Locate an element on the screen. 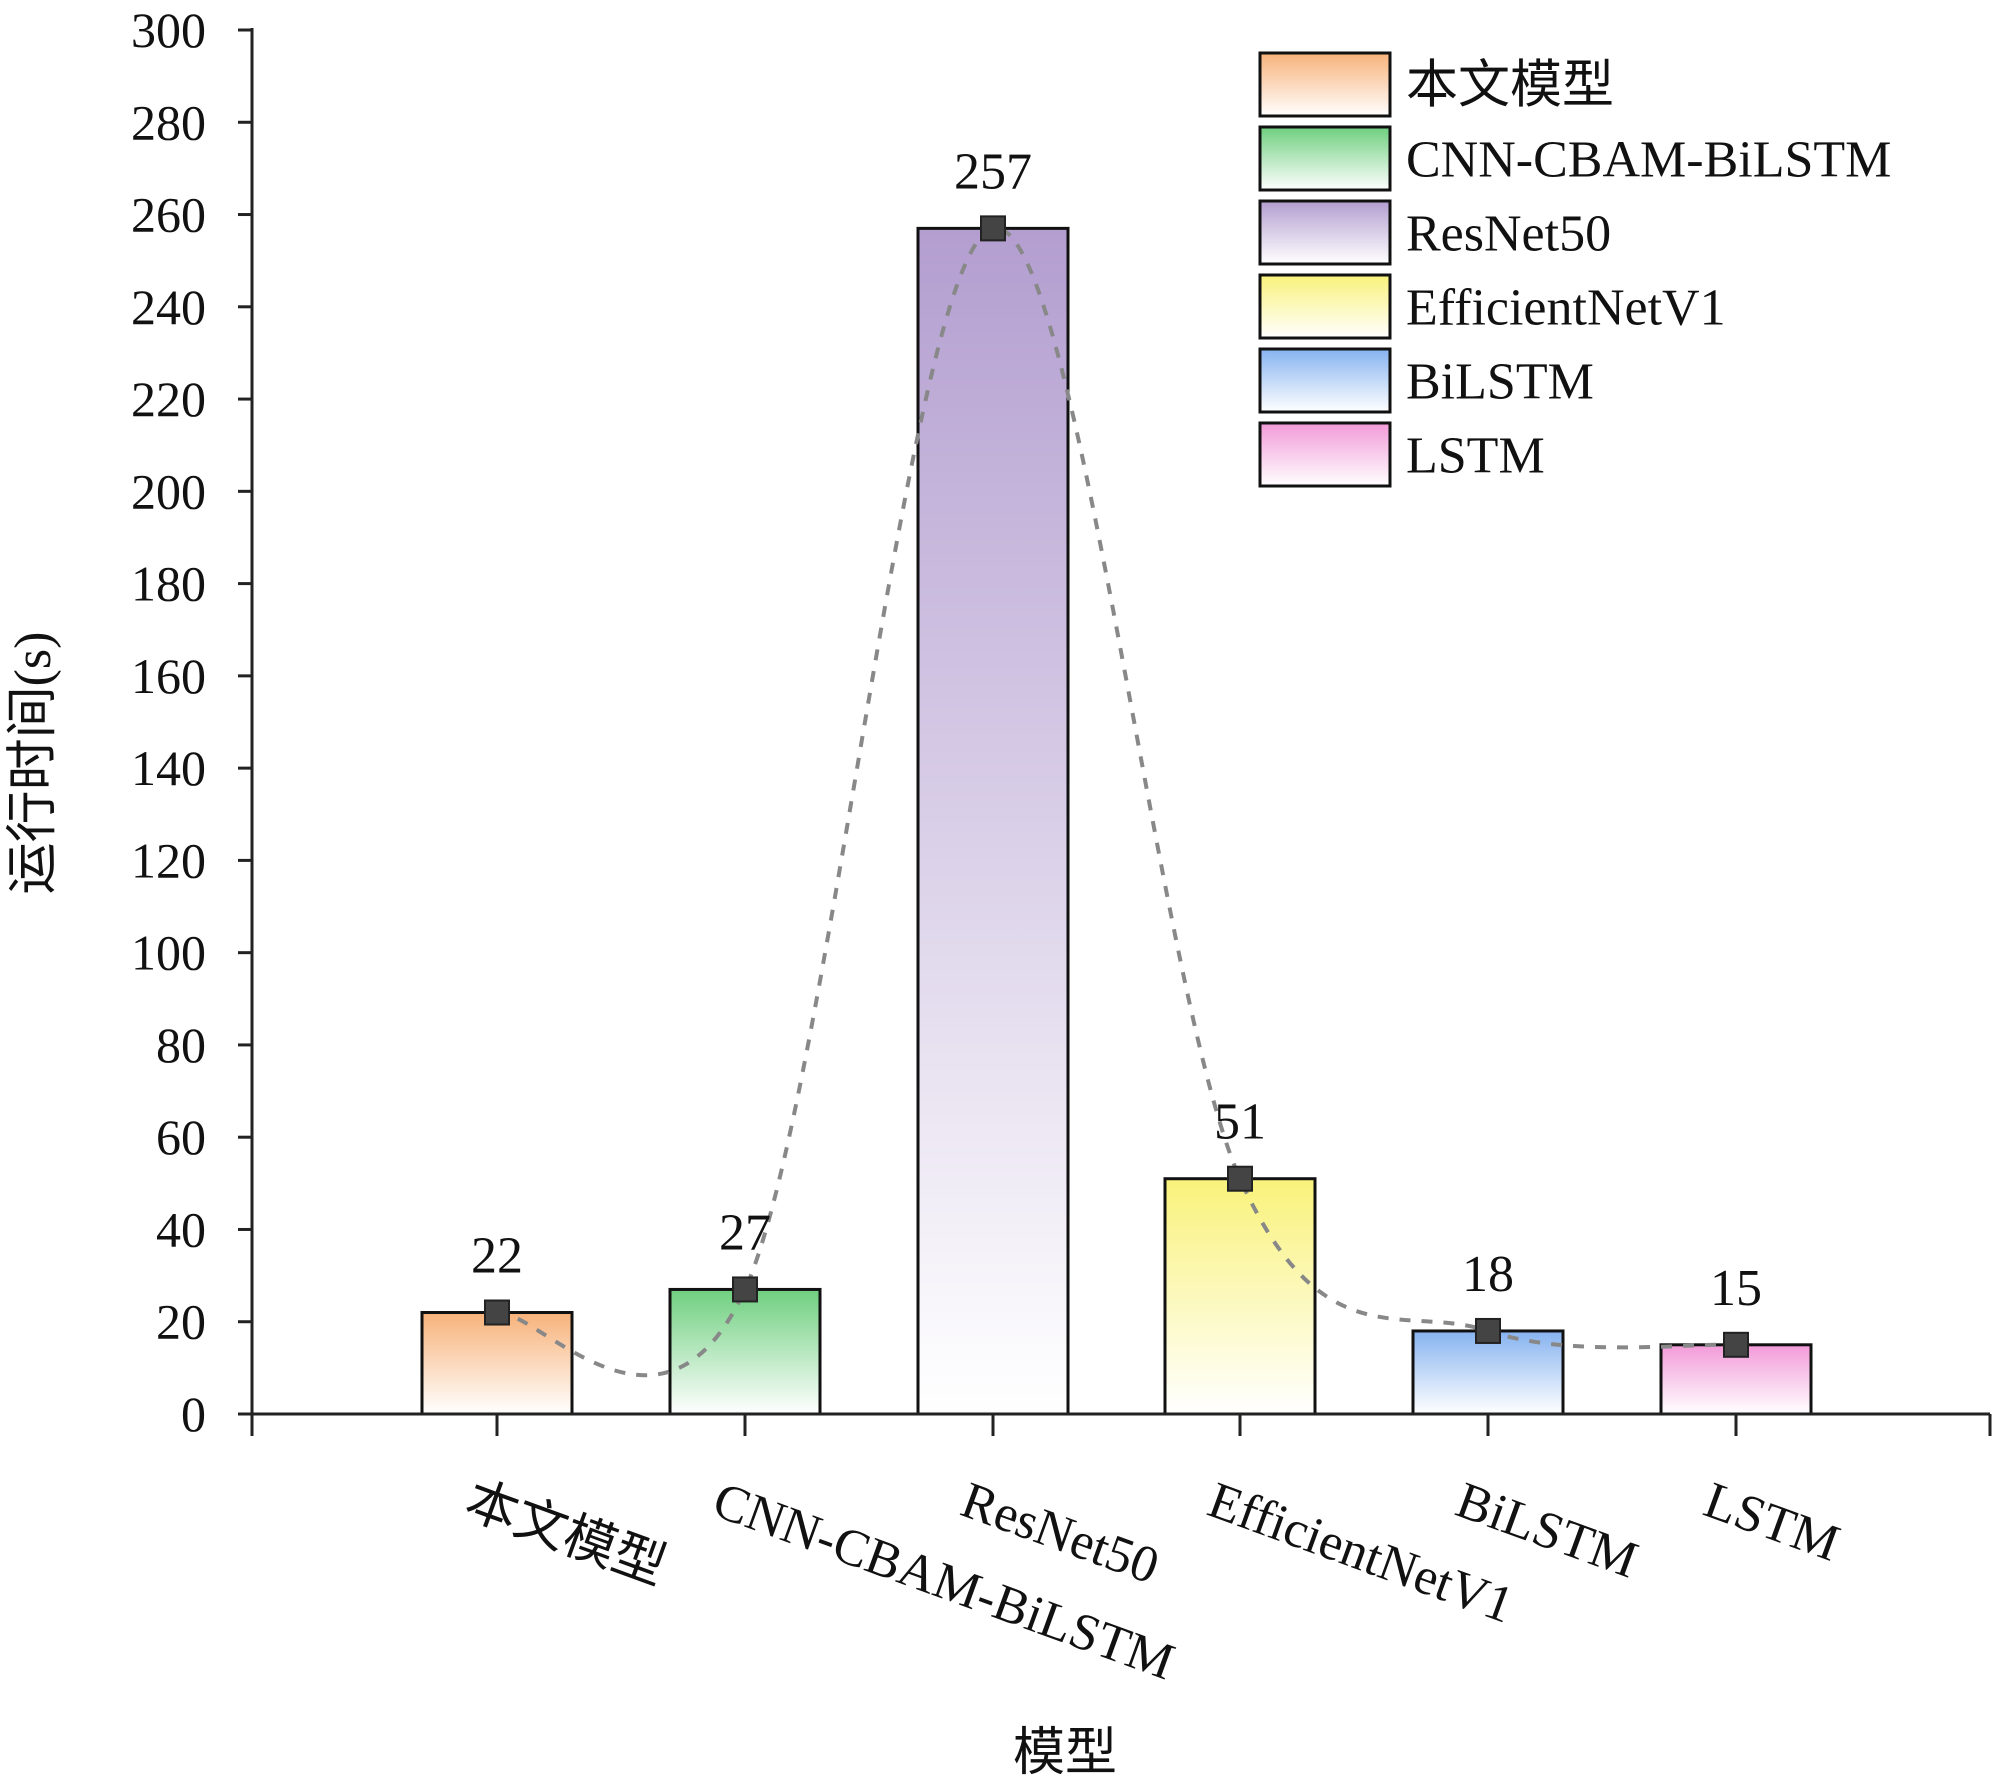 This screenshot has width=2000, height=1786. legend-label-3: EfficientNetV1 is located at coordinates (1566, 308).